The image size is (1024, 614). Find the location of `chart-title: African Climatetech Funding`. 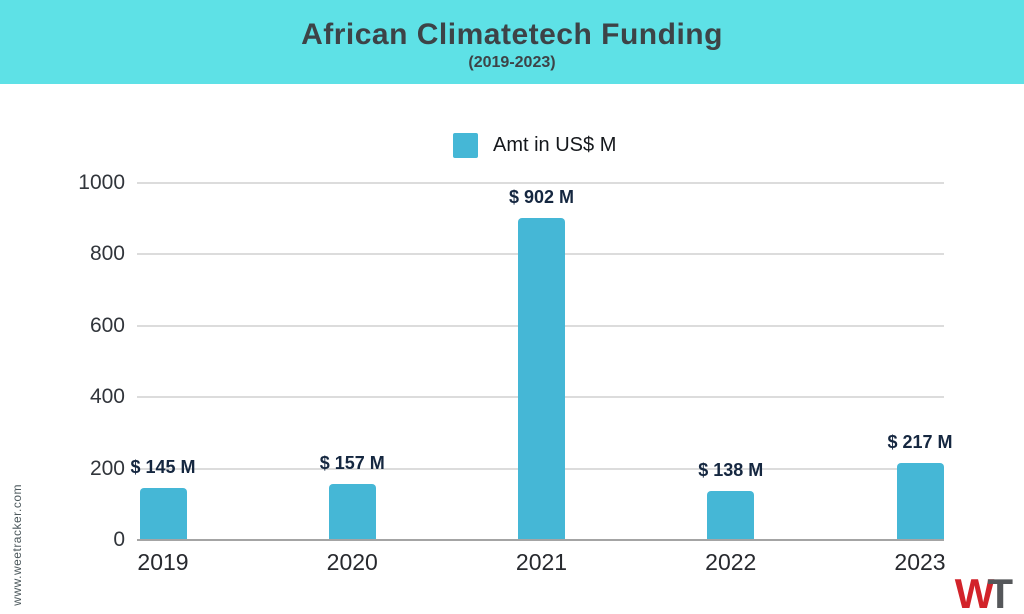

chart-title: African Climatetech Funding is located at coordinates (512, 34).